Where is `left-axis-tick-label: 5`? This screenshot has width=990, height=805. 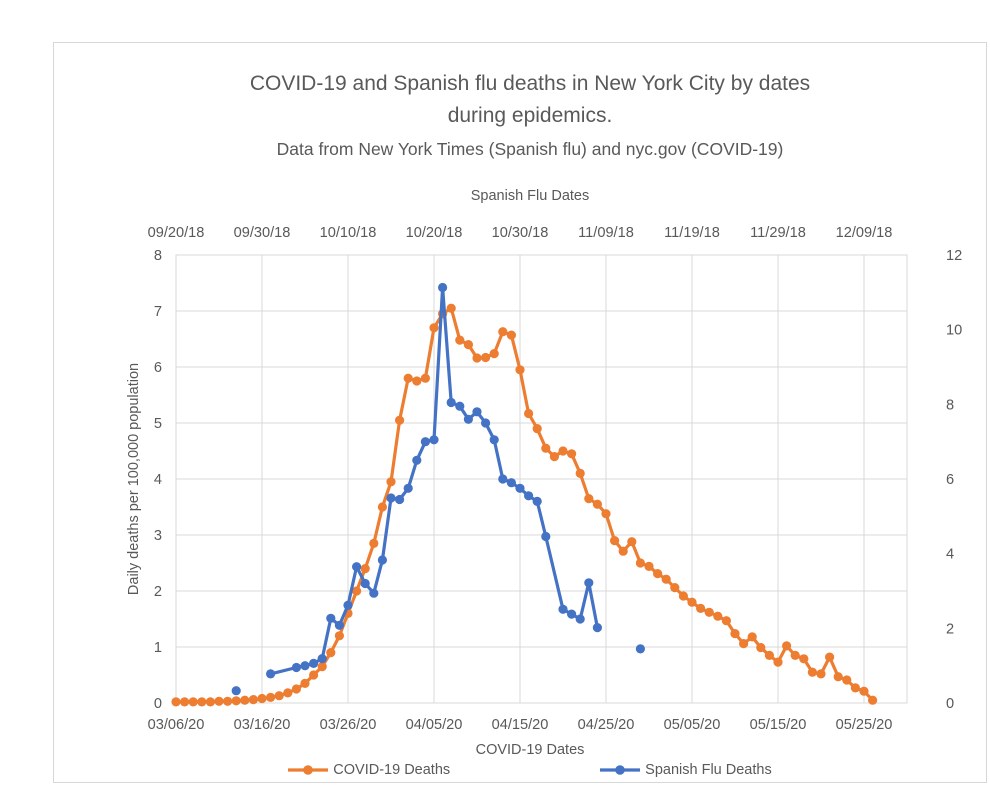
left-axis-tick-label: 5 is located at coordinates (158, 424).